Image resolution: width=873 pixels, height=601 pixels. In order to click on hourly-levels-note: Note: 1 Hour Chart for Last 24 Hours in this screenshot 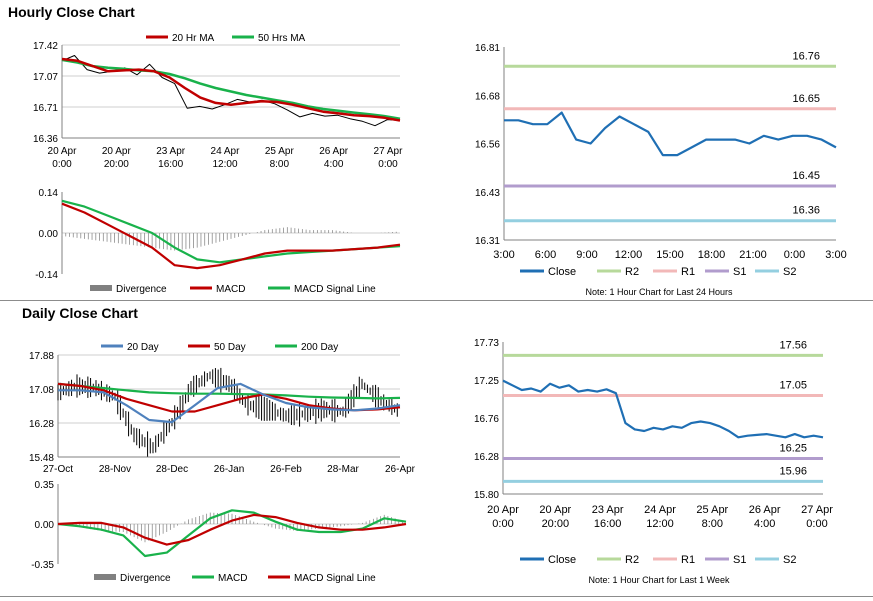, I will do `click(659, 292)`.